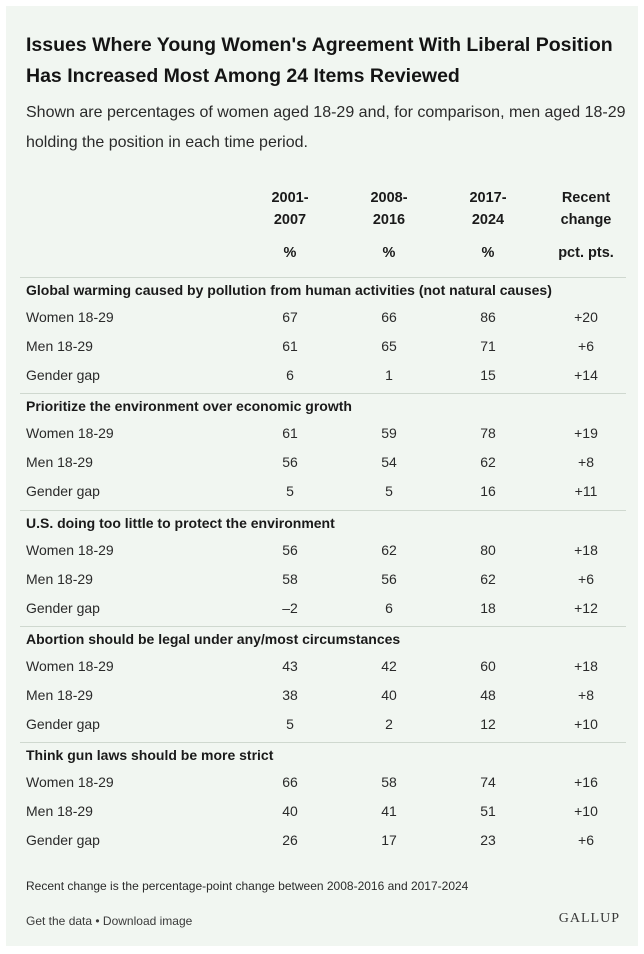 This screenshot has width=644, height=954. I want to click on cell-gender-gap-col4: +10, so click(586, 724).